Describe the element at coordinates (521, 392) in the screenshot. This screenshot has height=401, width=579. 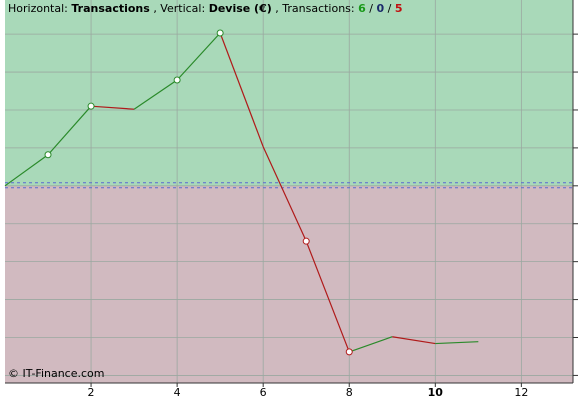
I see `x-tick-label: 12` at that location.